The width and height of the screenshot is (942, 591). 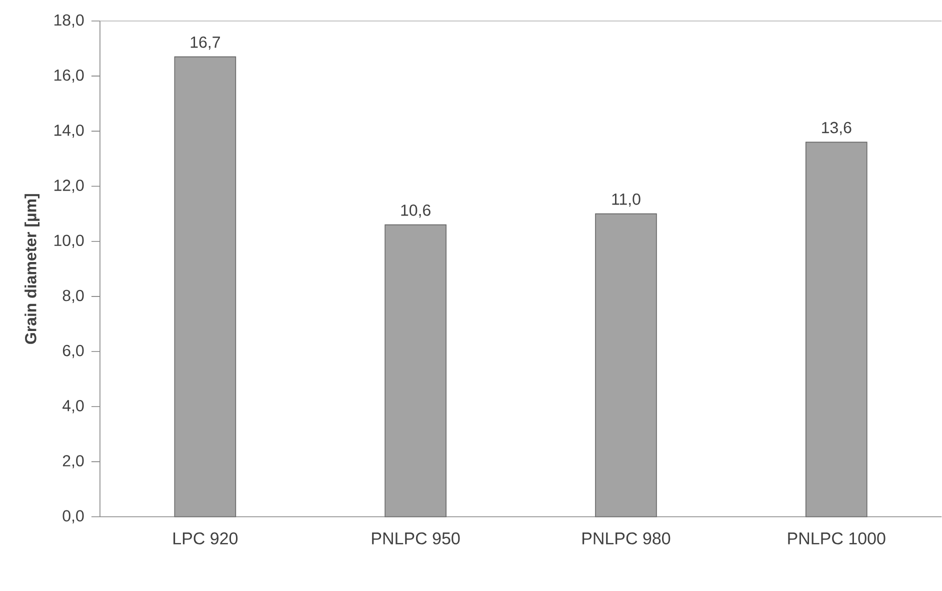 What do you see at coordinates (69, 21) in the screenshot?
I see `y-tick-label: 18,0` at bounding box center [69, 21].